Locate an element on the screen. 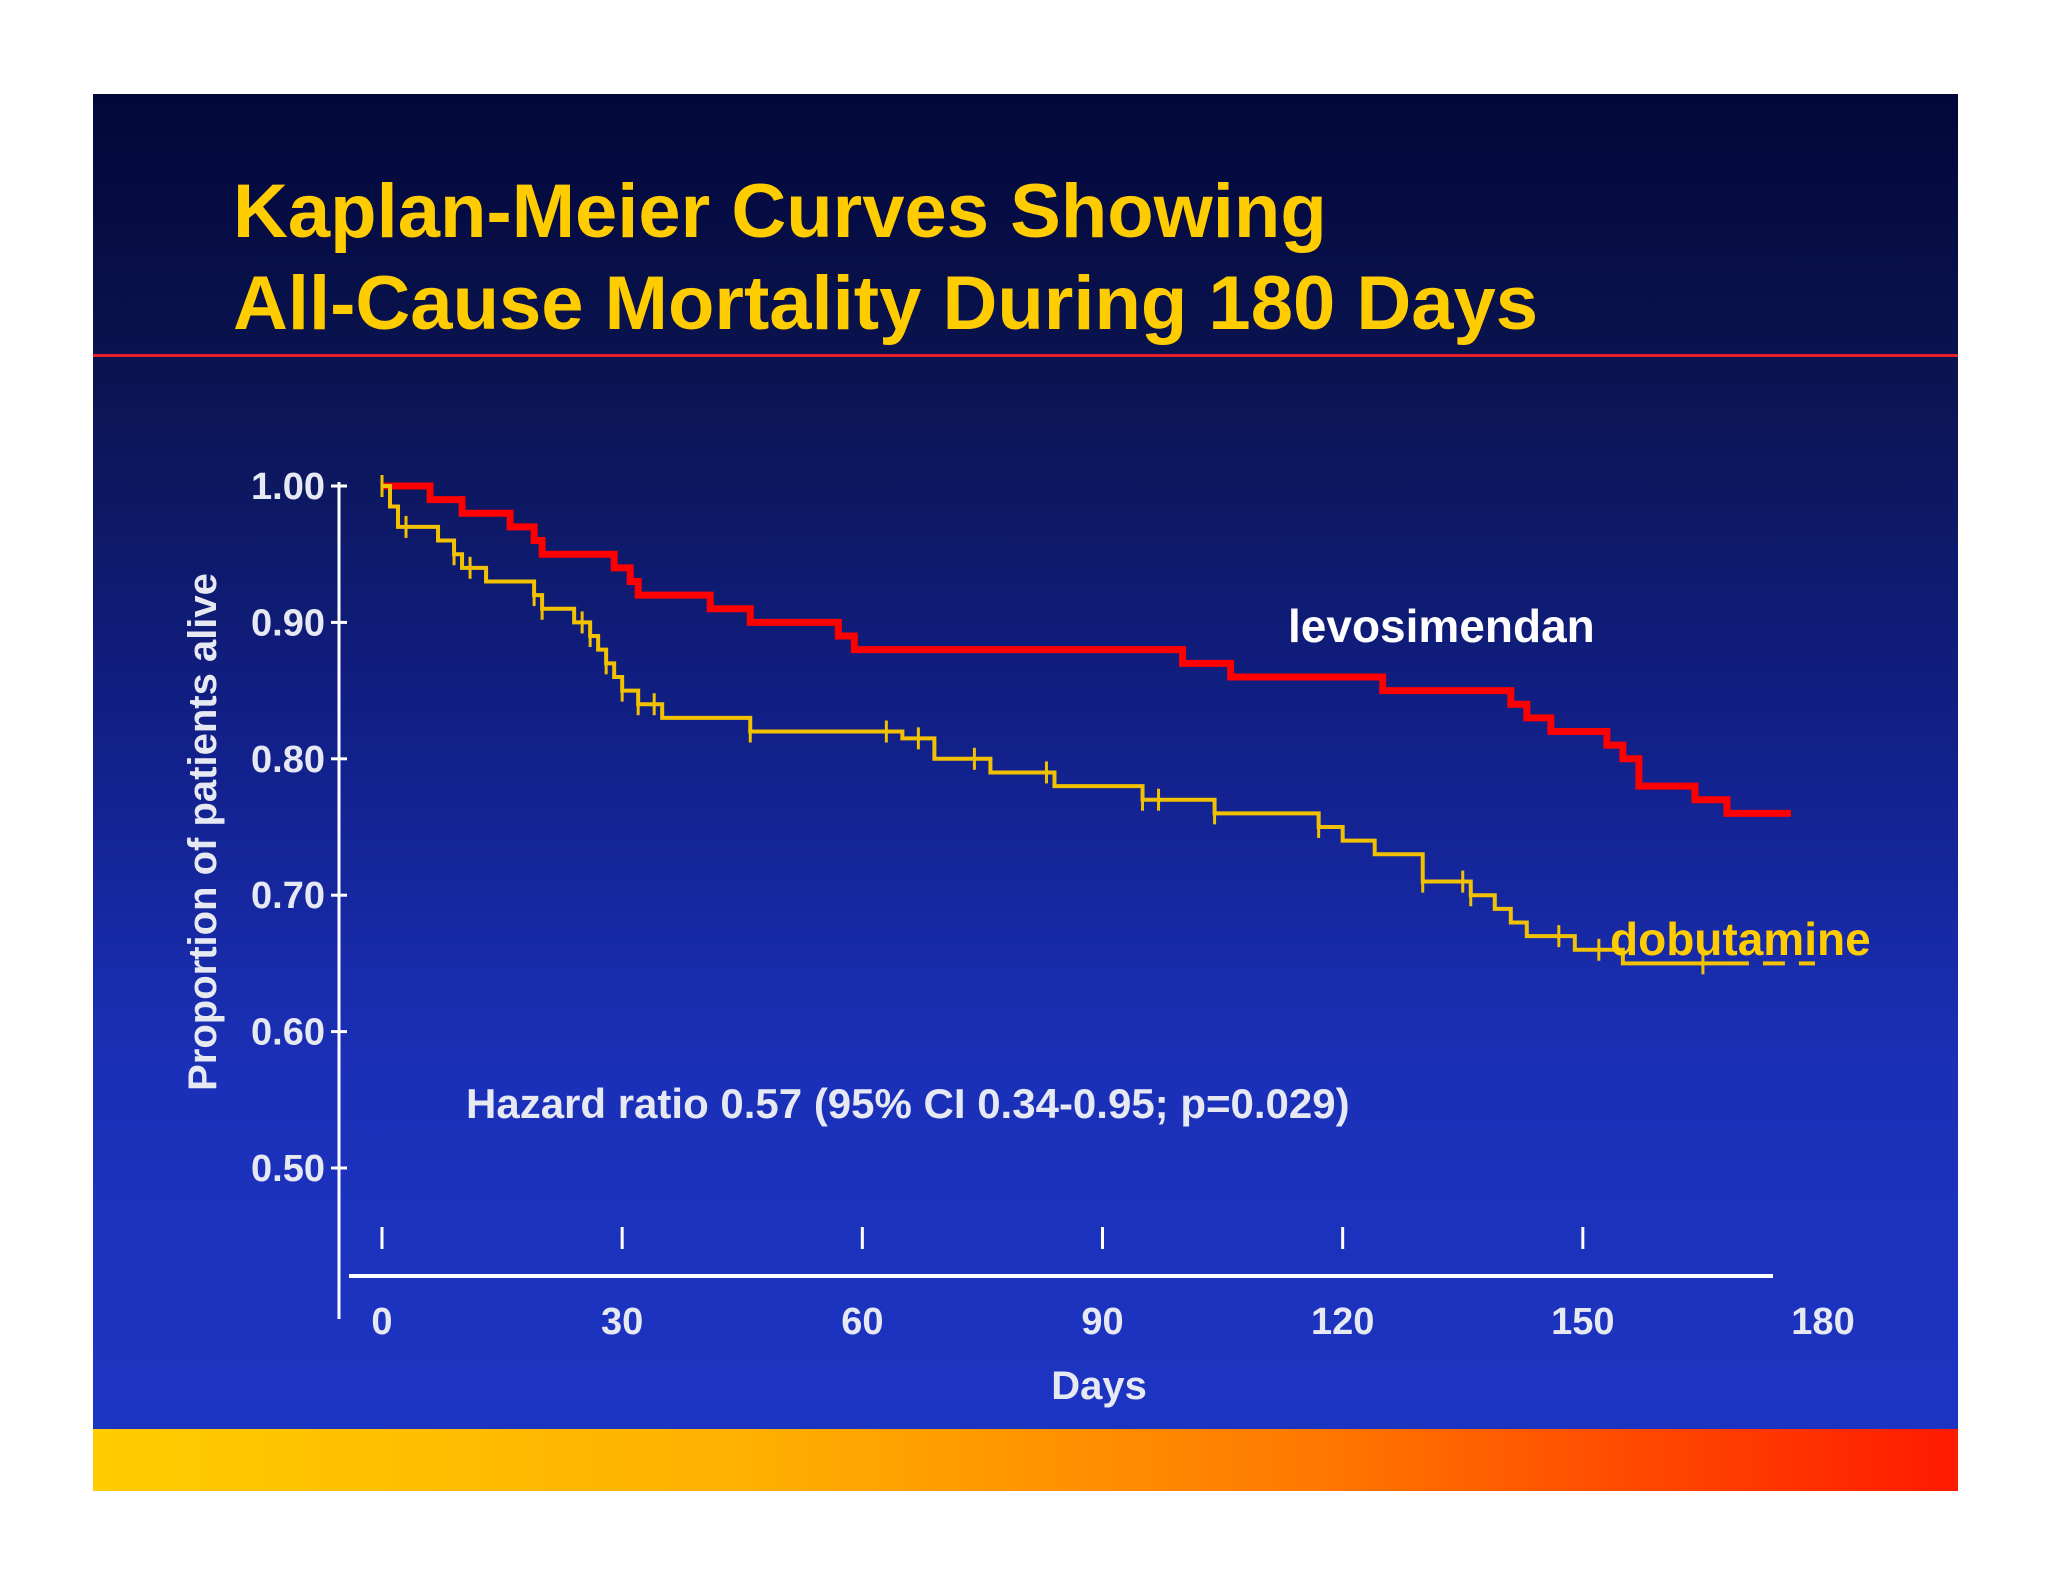  title-line-1: Kaplan-Meier Curves Showing is located at coordinates (780, 211).